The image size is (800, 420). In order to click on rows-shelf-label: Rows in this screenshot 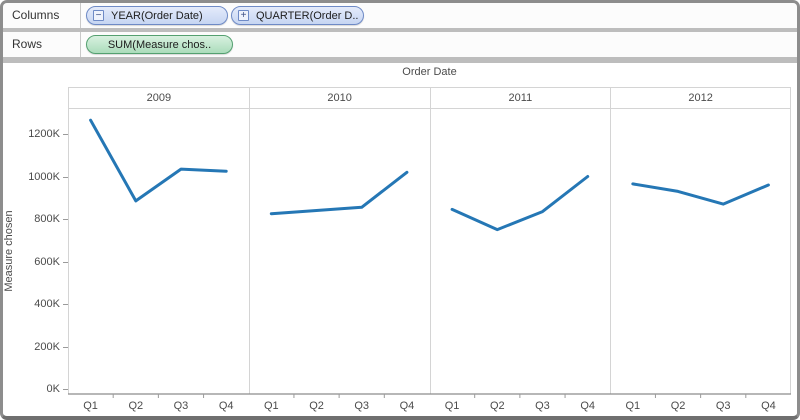, I will do `click(42, 44)`.